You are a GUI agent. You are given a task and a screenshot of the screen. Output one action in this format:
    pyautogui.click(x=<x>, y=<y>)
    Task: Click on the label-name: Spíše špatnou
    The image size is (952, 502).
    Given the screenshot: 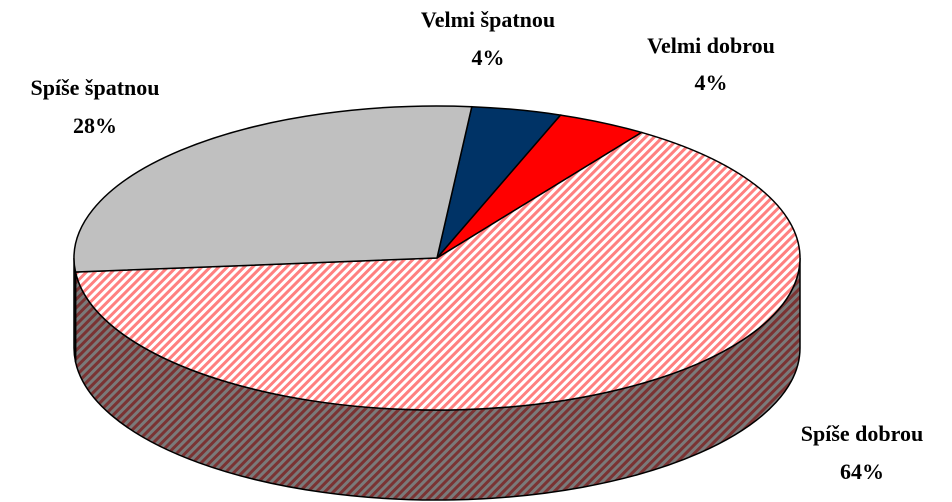 What is the action you would take?
    pyautogui.click(x=94, y=87)
    